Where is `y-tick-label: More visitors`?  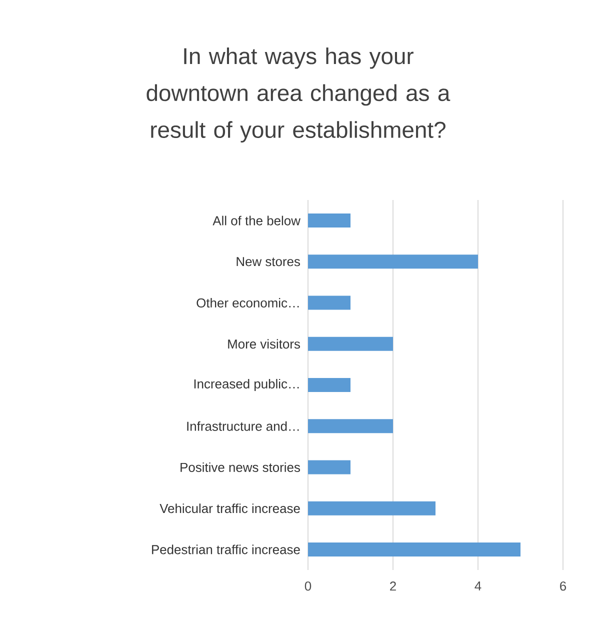
y-tick-label: More visitors is located at coordinates (264, 344).